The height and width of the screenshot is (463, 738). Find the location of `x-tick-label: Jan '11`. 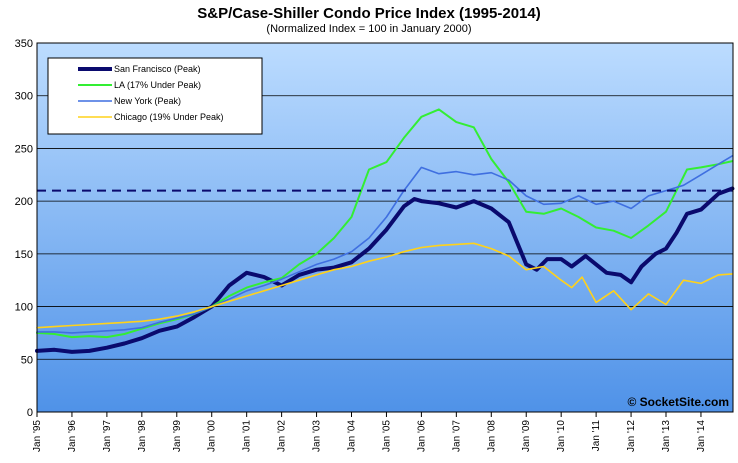

x-tick-label: Jan '11 is located at coordinates (596, 436).